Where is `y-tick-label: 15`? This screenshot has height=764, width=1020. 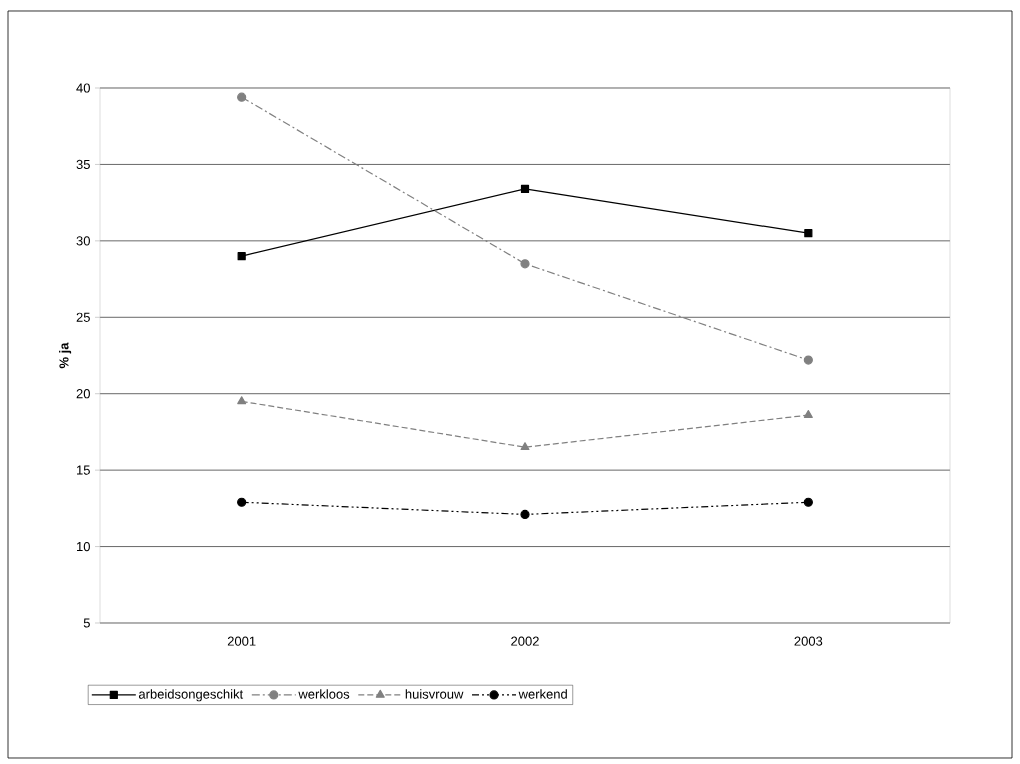
y-tick-label: 15 is located at coordinates (83, 470).